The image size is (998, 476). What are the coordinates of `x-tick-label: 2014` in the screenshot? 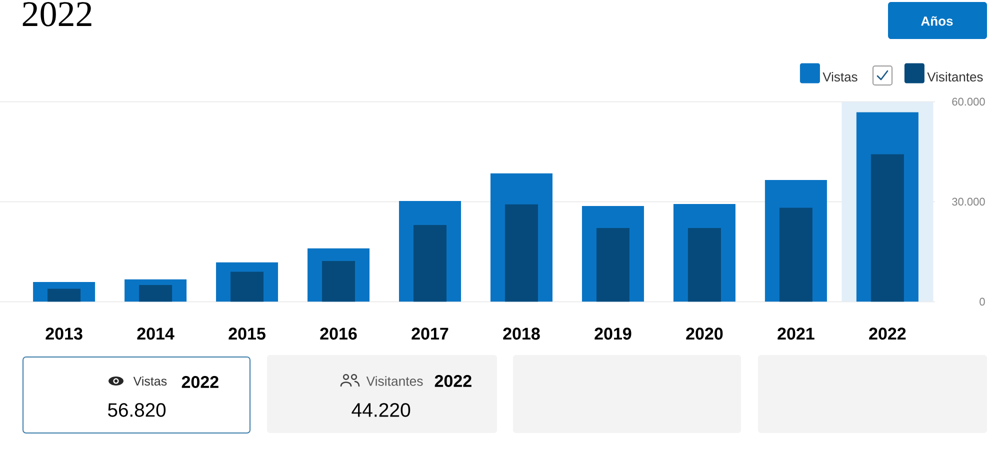 It's located at (155, 334).